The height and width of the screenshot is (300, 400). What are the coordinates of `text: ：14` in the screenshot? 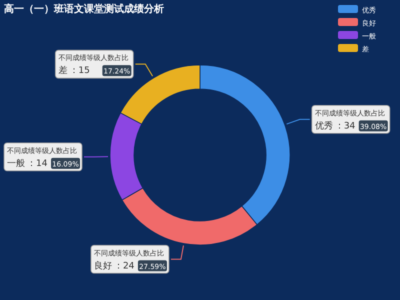 It's located at (37, 163).